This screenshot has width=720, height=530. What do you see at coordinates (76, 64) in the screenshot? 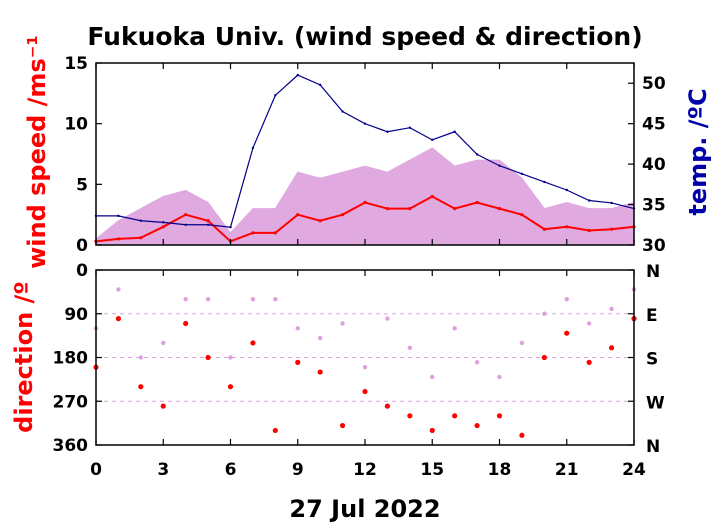
I see `wind-speed-tick-label: 15` at bounding box center [76, 64].